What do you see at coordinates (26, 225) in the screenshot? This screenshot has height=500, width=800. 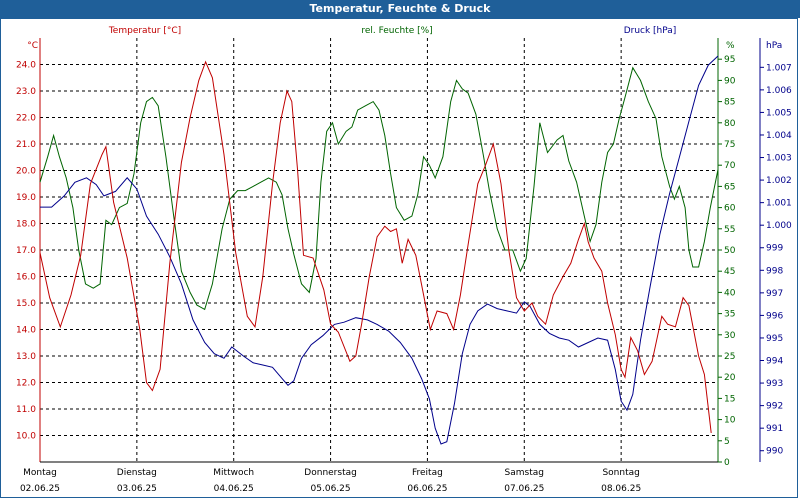 I see `temperature-tick-label: 18.0` at bounding box center [26, 225].